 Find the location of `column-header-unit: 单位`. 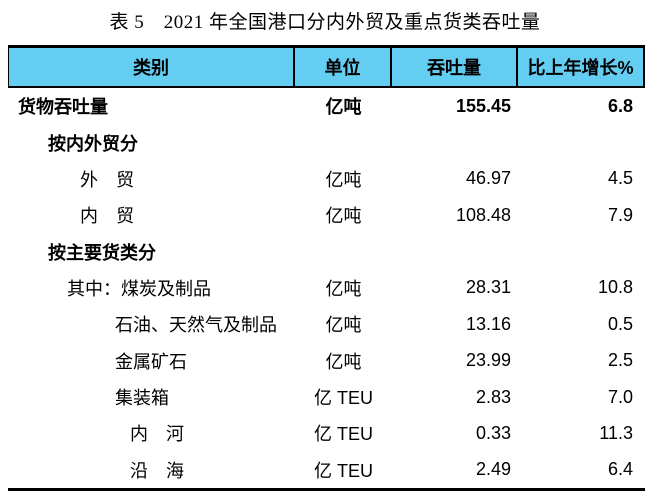

column-header-unit: 单位 is located at coordinates (341, 67).